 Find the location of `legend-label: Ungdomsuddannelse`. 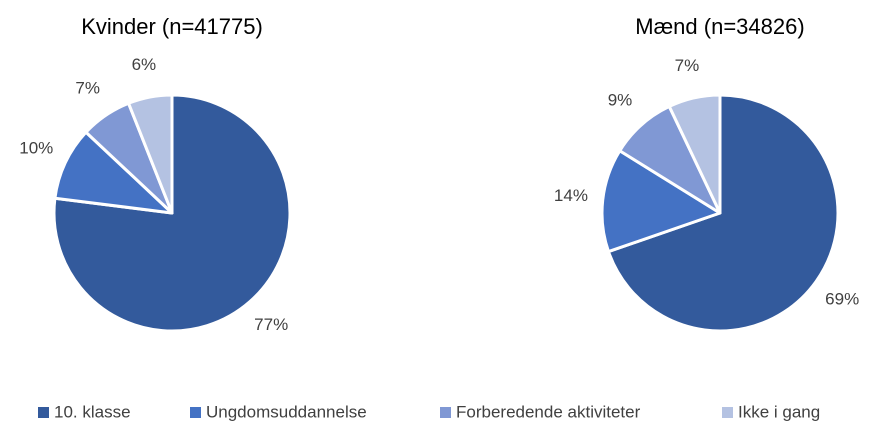

legend-label: Ungdomsuddannelse is located at coordinates (286, 411).